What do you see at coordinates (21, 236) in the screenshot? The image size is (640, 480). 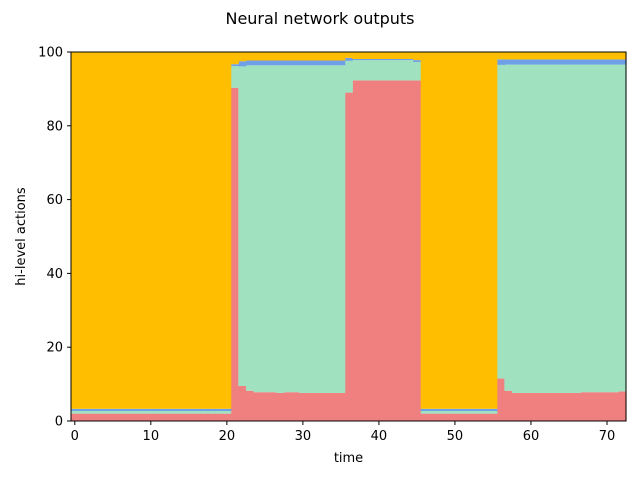 I see `y-axis-label: hi-level actions` at bounding box center [21, 236].